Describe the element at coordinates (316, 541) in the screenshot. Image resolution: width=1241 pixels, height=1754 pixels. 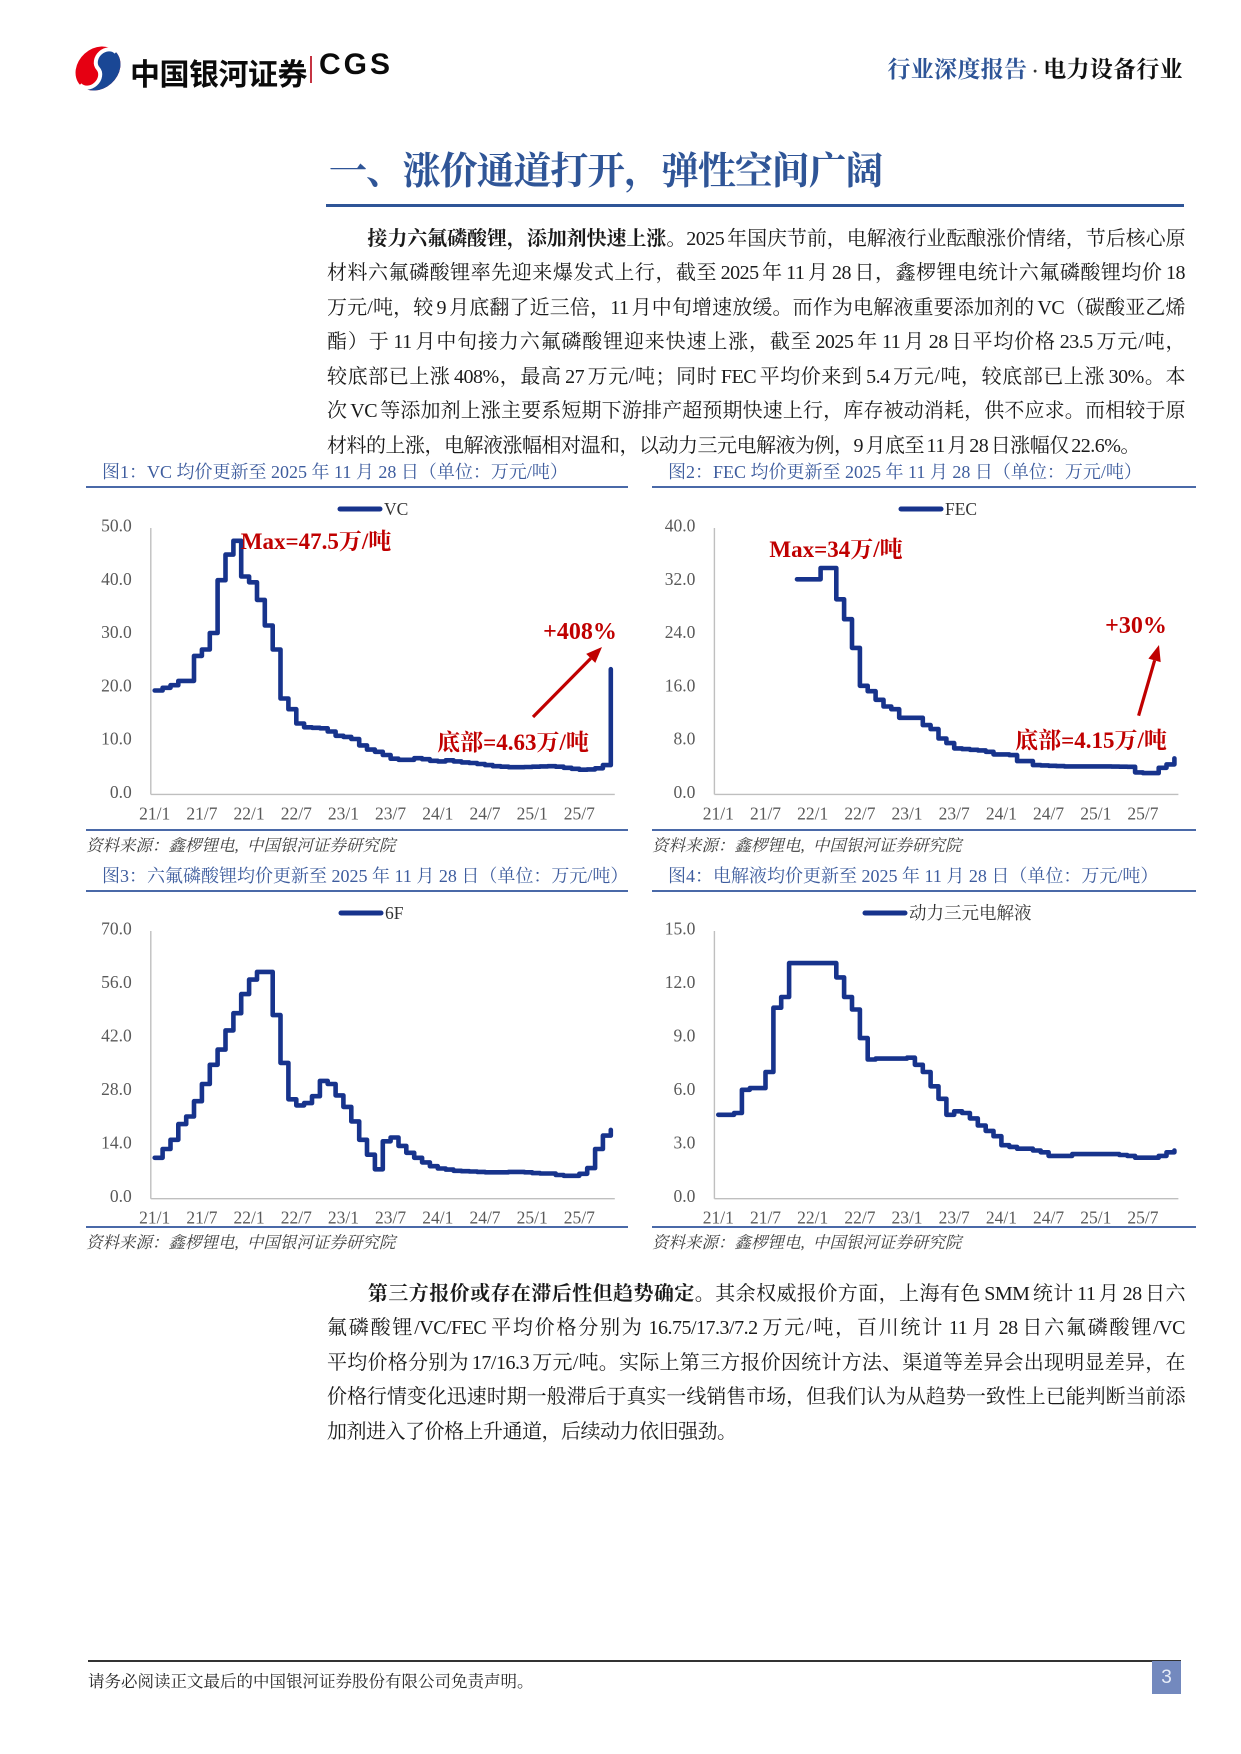
I see `svg-text: Max=47.5万/吨` at that location.